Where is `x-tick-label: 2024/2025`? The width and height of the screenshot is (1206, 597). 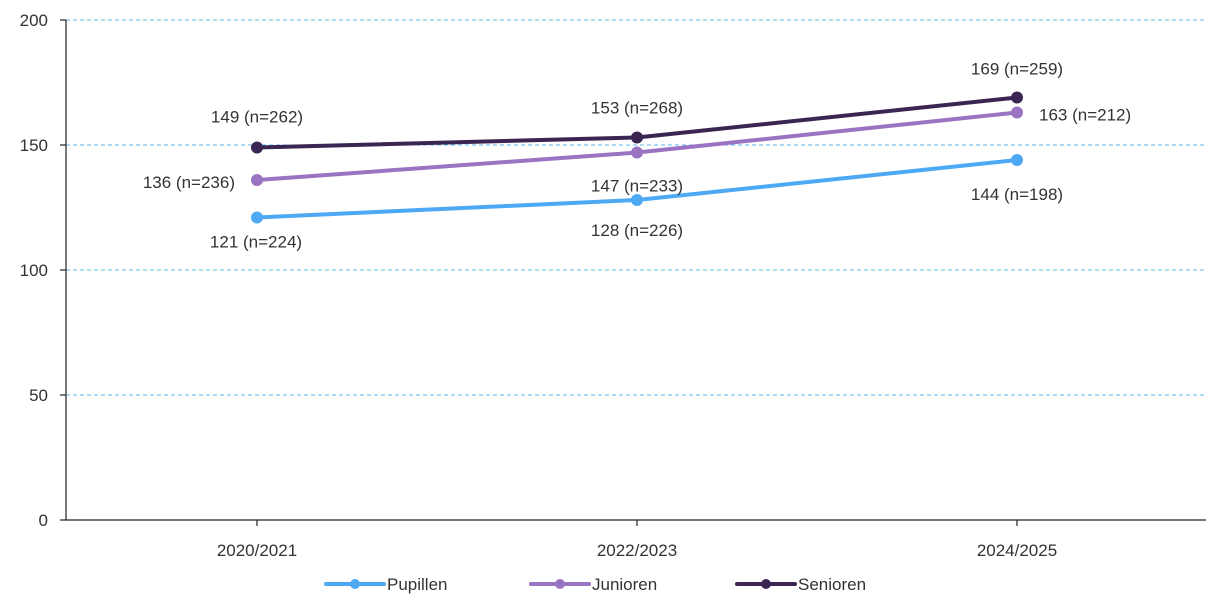
x-tick-label: 2024/2025 is located at coordinates (1017, 550).